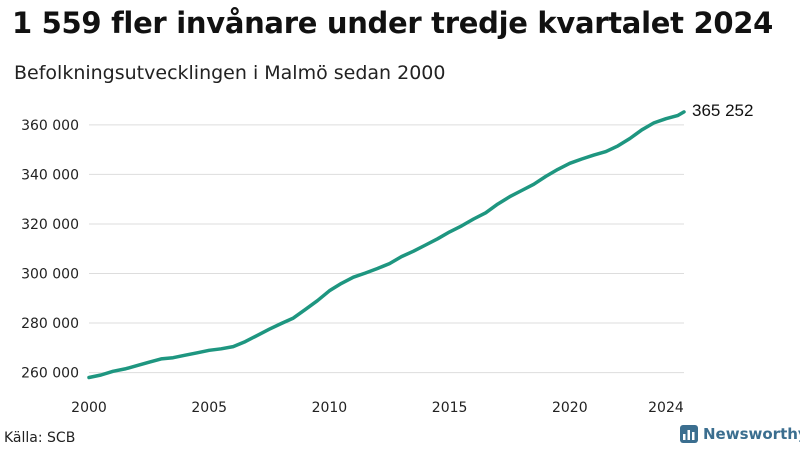  What do you see at coordinates (209, 408) in the screenshot?
I see `x-tick-label: 2005` at bounding box center [209, 408].